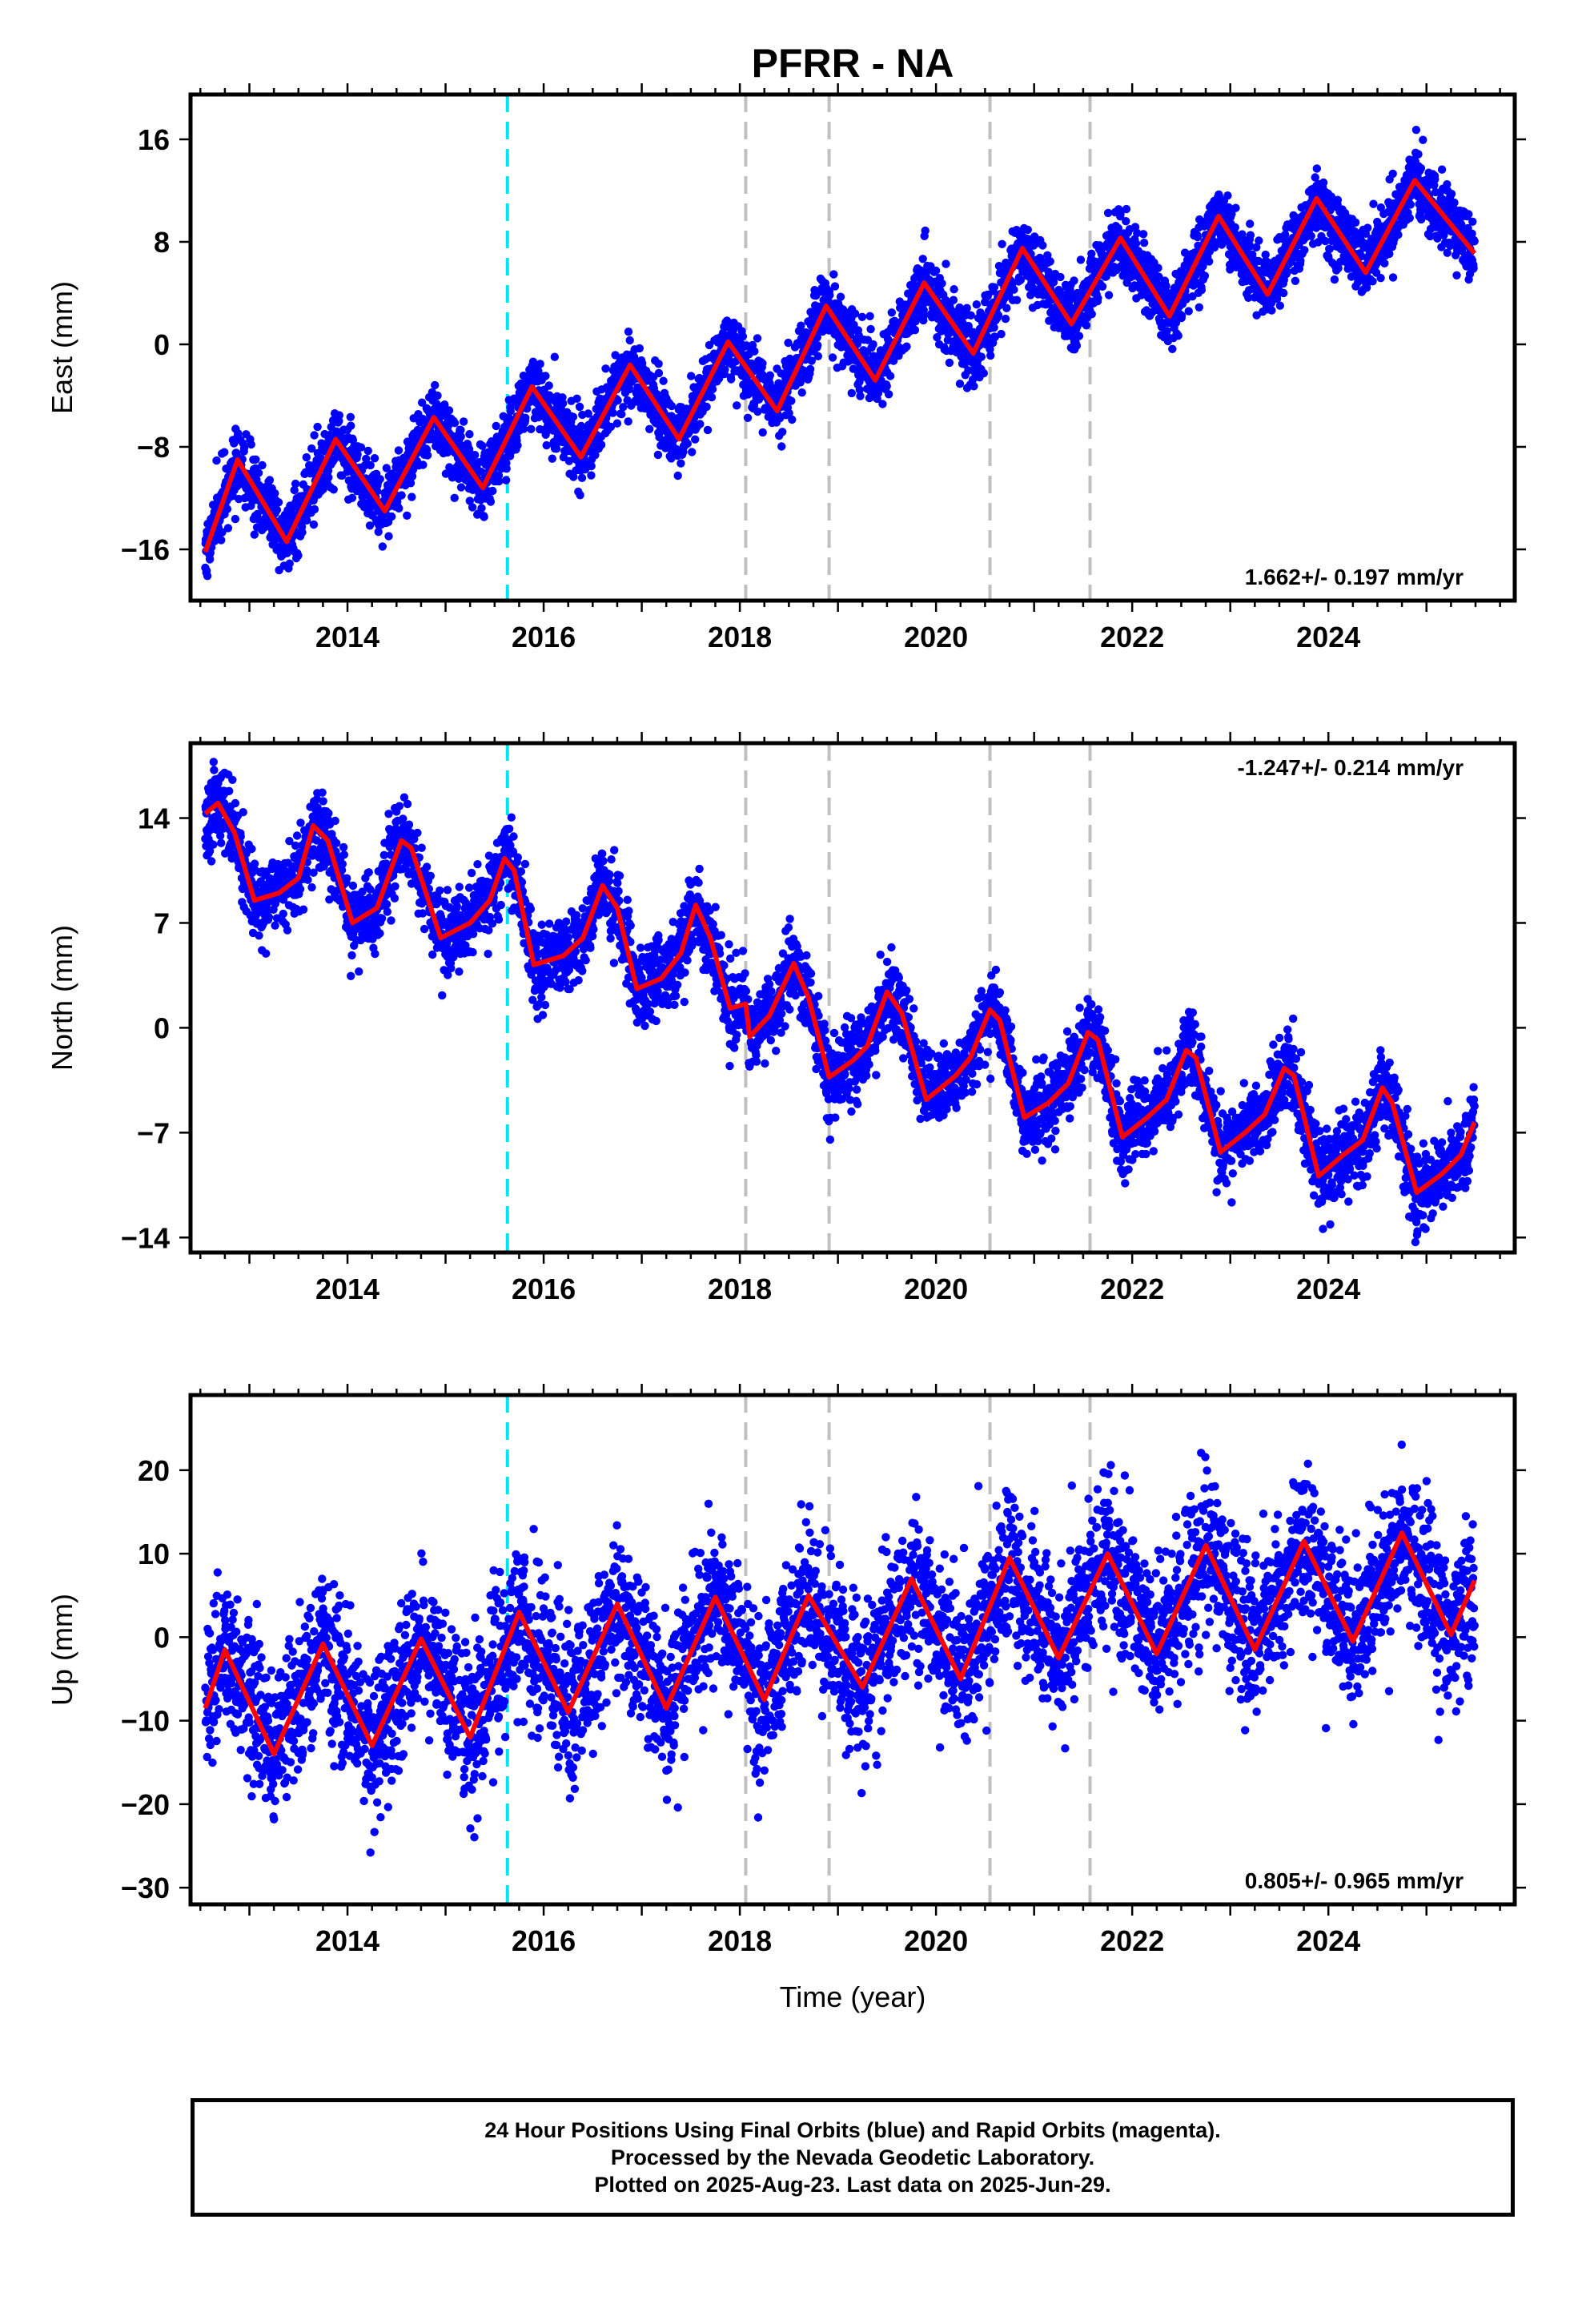 Image resolution: width=1582 pixels, height=2324 pixels. I want to click on figure-title: PFRR - NA, so click(853, 63).